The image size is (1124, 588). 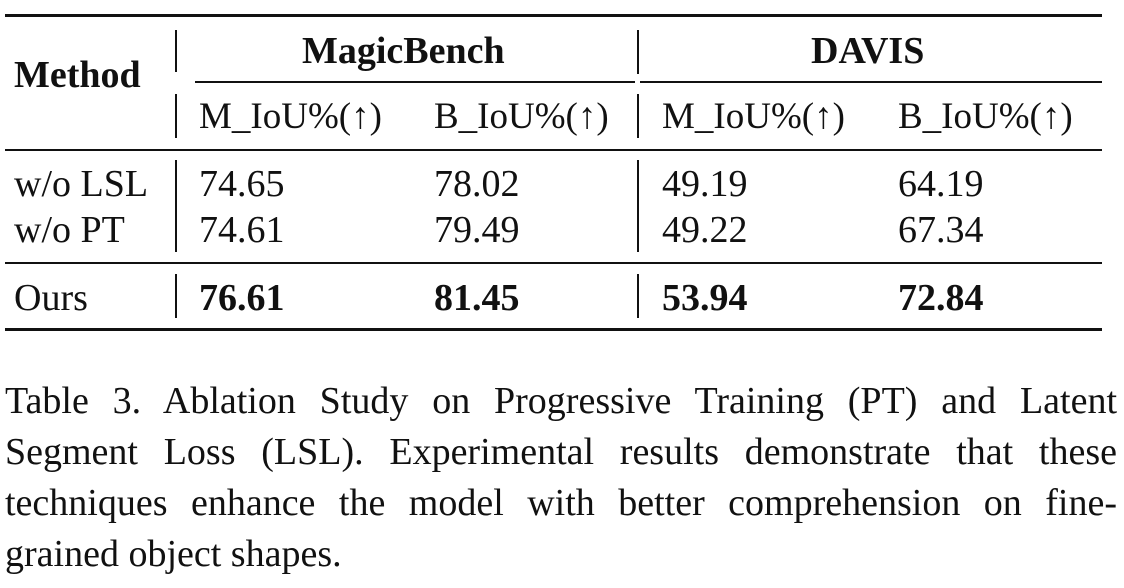 I want to click on table-cell: 74.65, so click(x=242, y=184).